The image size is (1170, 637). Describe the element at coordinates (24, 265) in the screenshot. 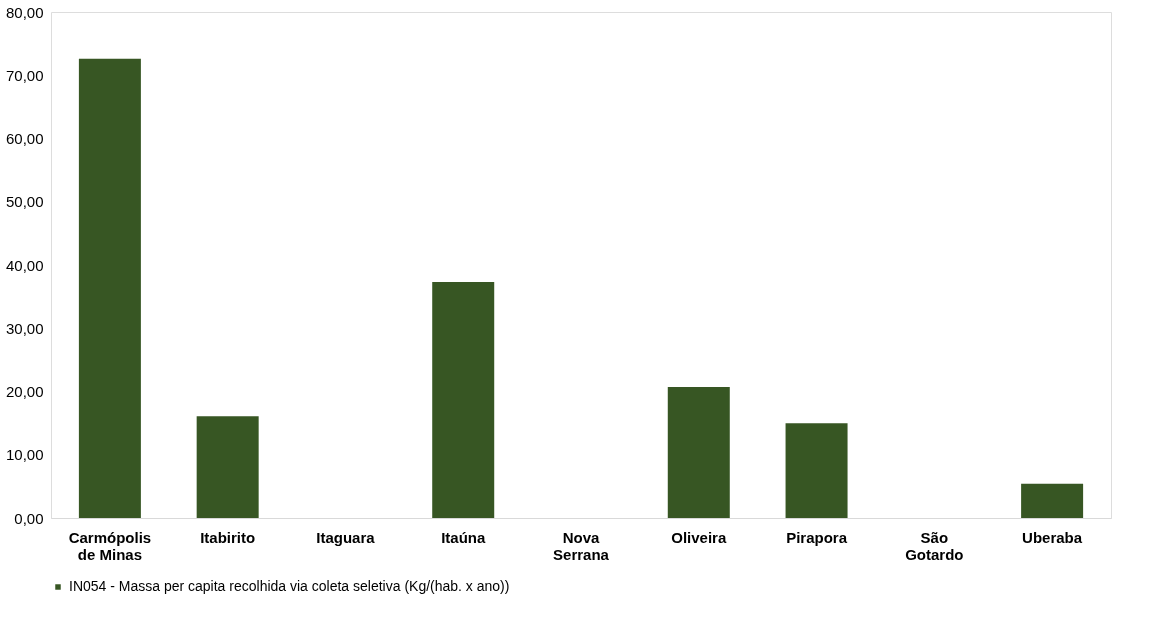

I see `y-tick-label: 40,00` at that location.